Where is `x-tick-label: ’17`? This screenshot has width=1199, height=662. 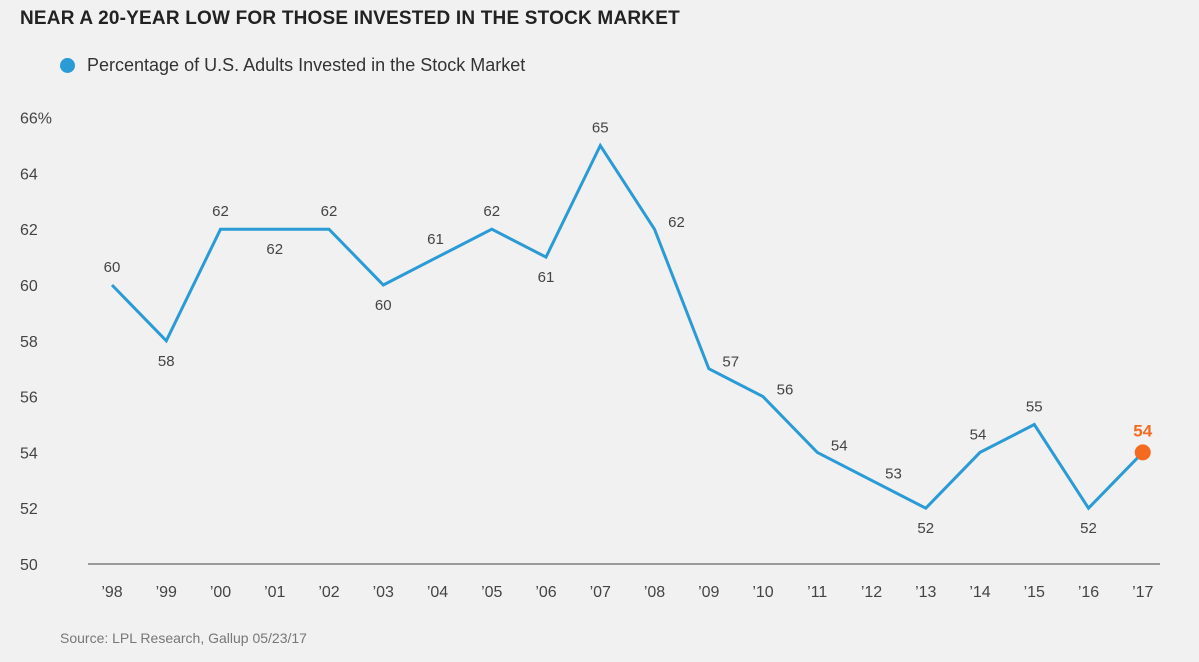
x-tick-label: ’17 is located at coordinates (1142, 592).